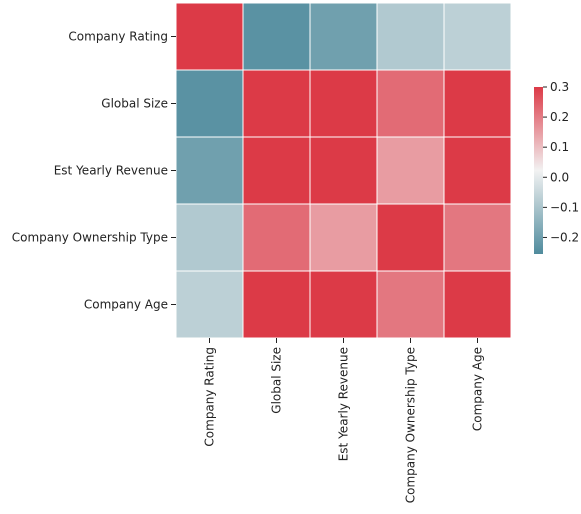  What do you see at coordinates (559, 147) in the screenshot?
I see `colorbar-tick-label: 0.1` at bounding box center [559, 147].